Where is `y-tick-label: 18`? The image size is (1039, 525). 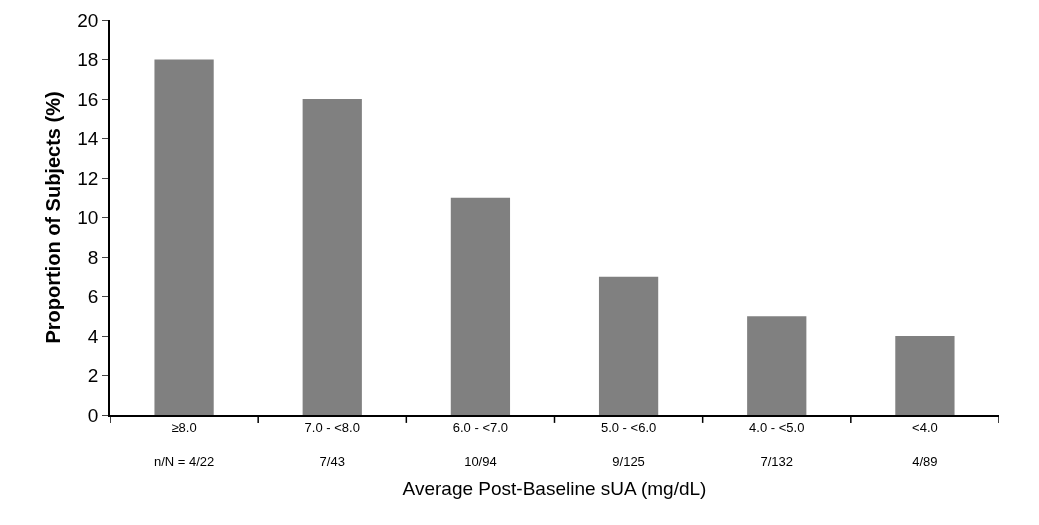 y-tick-label: 18 is located at coordinates (88, 60).